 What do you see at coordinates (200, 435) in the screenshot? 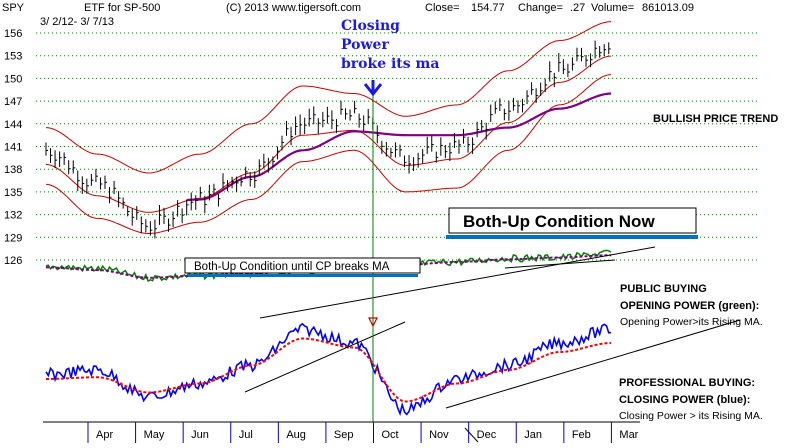
I see `xtick-label-Jun: Jun` at bounding box center [200, 435].